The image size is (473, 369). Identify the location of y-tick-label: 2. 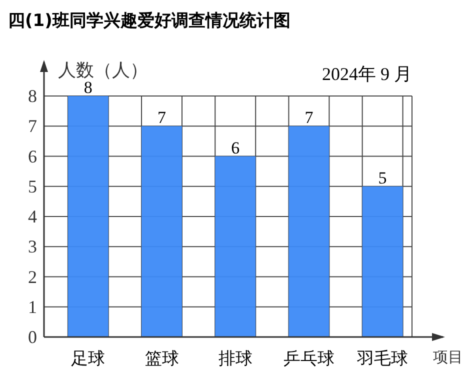
(32, 276).